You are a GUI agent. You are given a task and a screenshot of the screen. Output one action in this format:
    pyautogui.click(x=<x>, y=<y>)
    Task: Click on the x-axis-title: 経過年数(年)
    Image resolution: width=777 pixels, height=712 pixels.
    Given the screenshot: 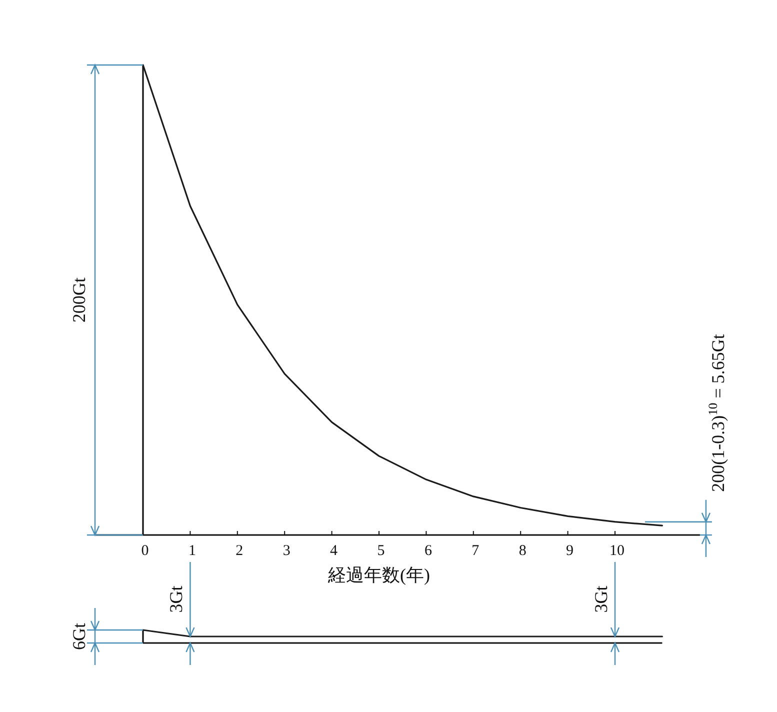 What is the action you would take?
    pyautogui.click(x=379, y=575)
    